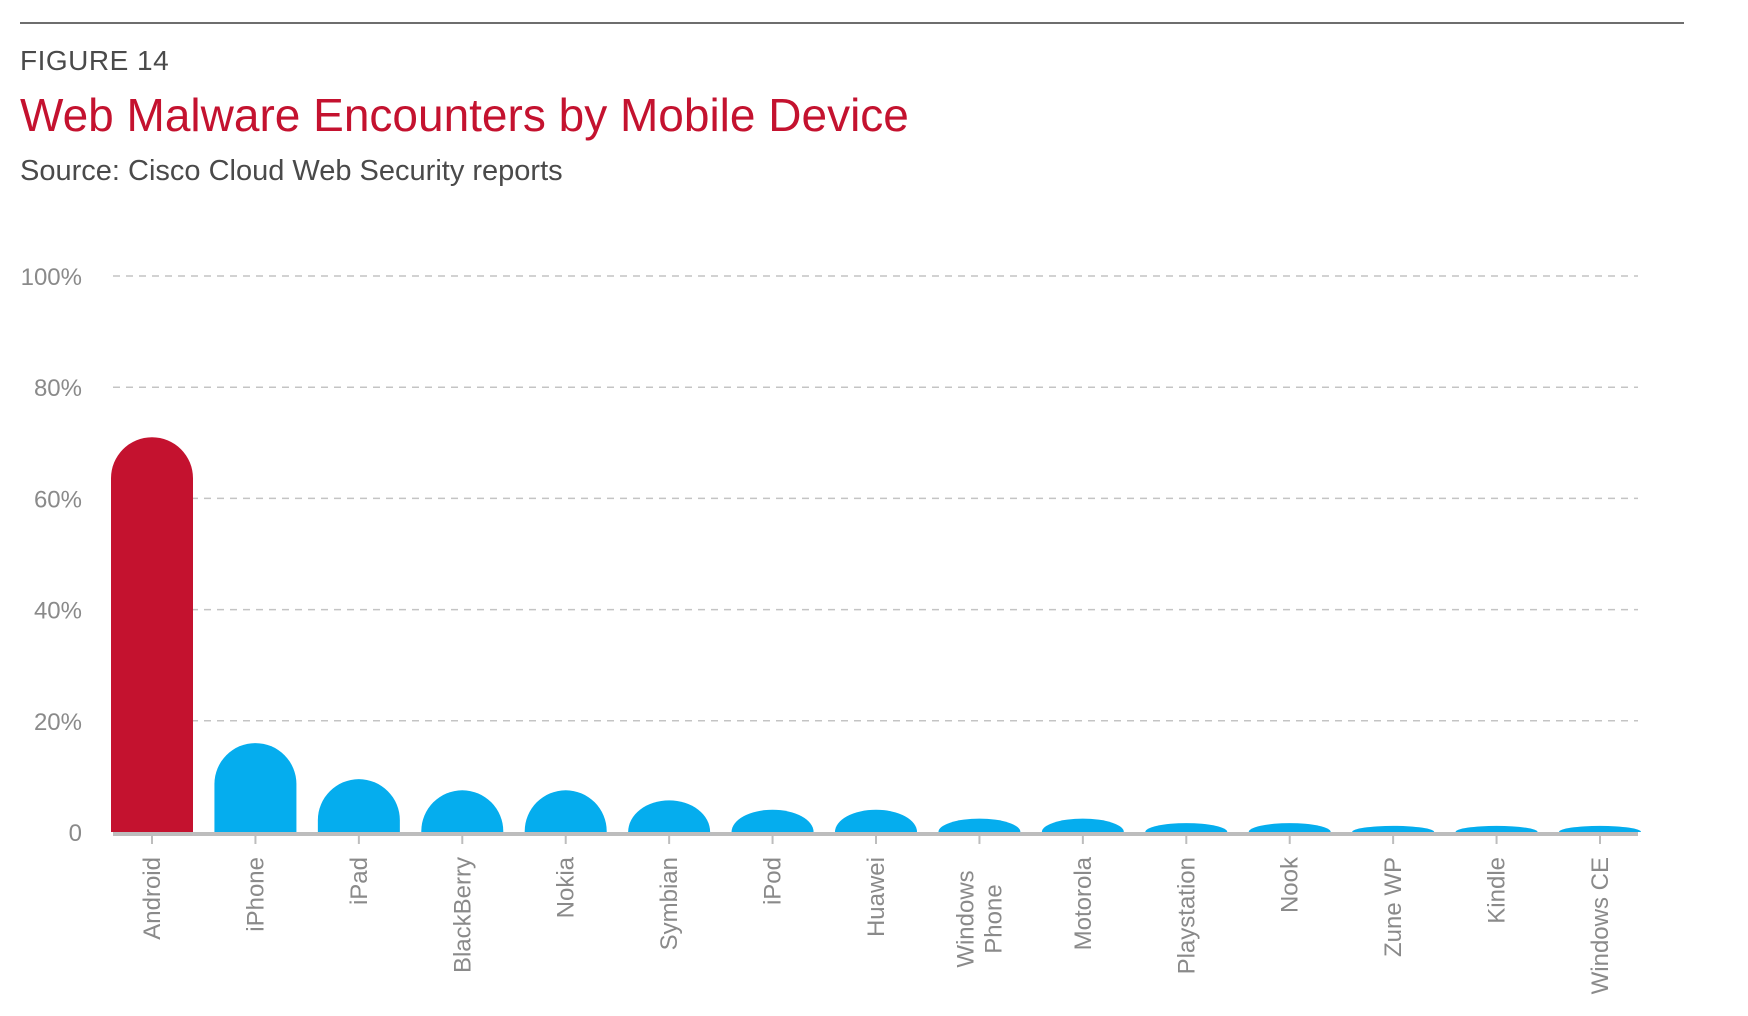 This screenshot has height=1016, width=1748. What do you see at coordinates (58, 499) in the screenshot?
I see `y-tick-label: 60%` at bounding box center [58, 499].